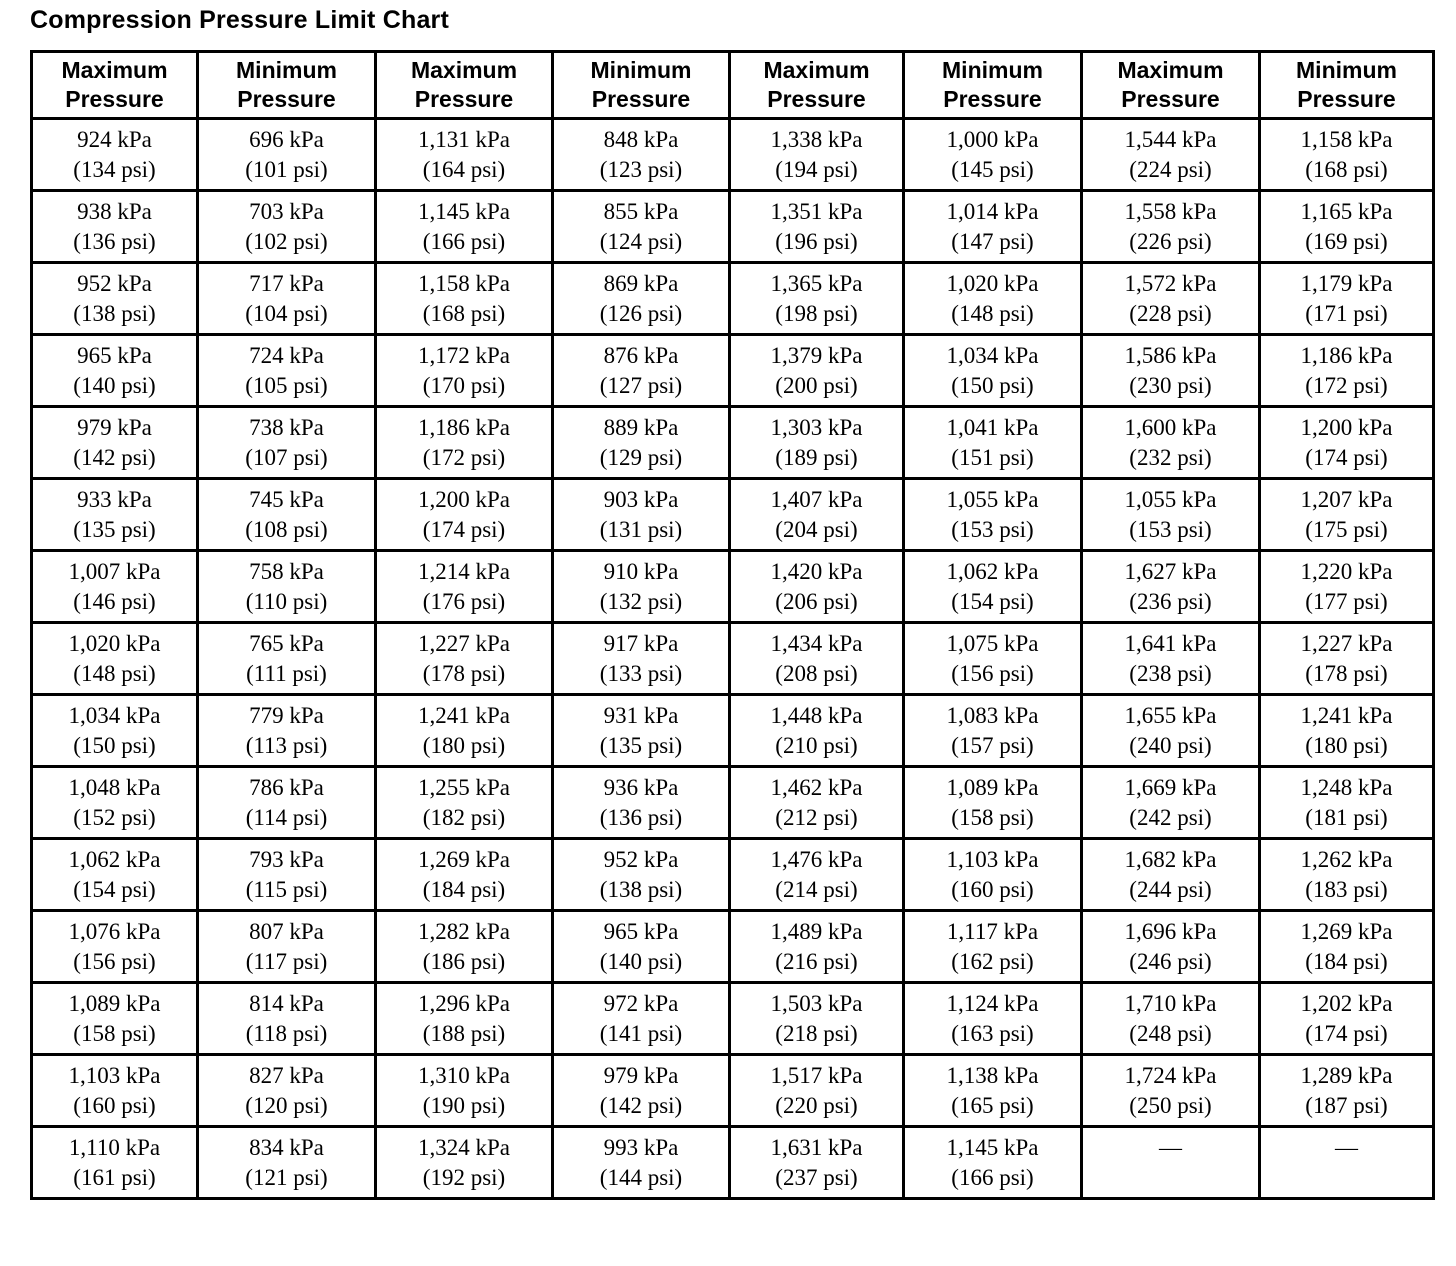 This screenshot has width=1456, height=1266. What do you see at coordinates (286, 427) in the screenshot?
I see `kpa-value: 738 kPa` at bounding box center [286, 427].